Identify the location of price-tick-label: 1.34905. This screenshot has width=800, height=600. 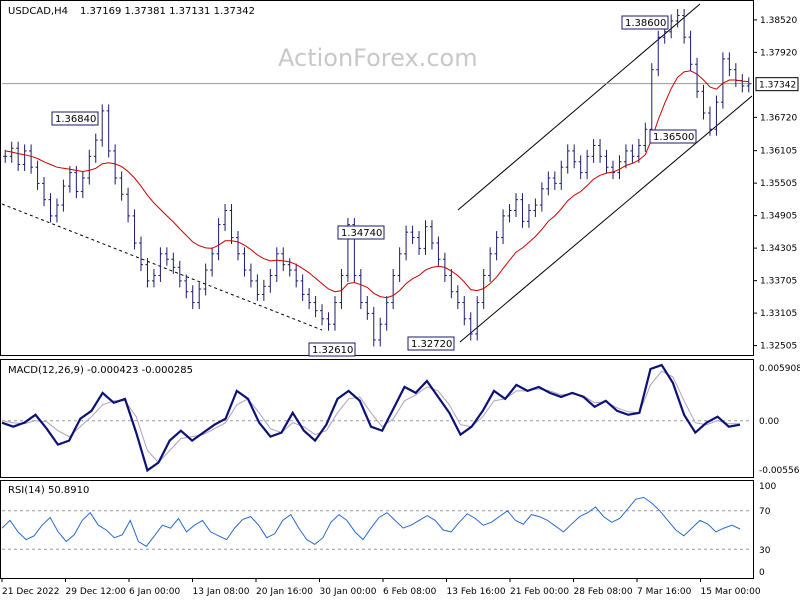
(778, 217).